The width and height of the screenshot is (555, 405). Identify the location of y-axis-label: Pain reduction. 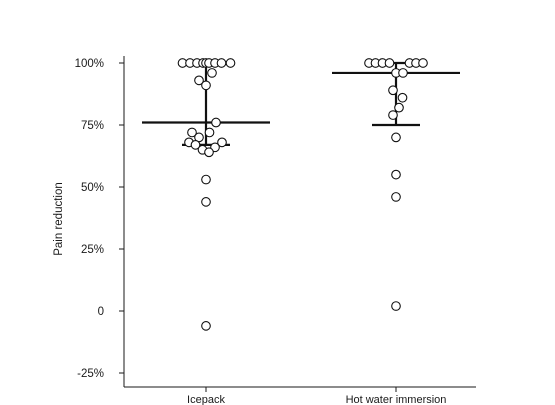
(59, 219).